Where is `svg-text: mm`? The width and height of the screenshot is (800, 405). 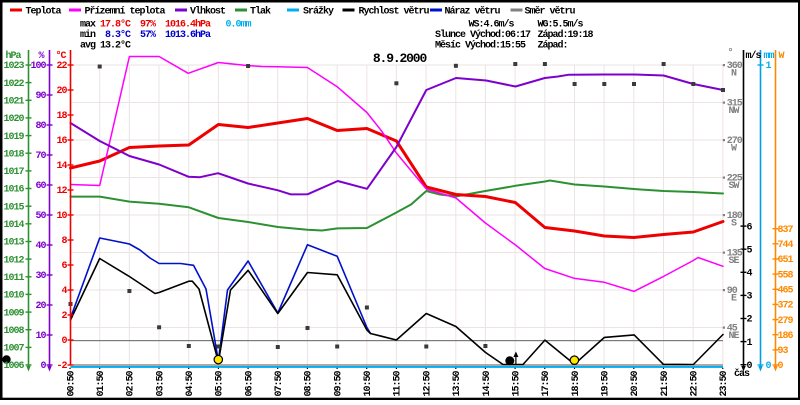
svg-text: mm is located at coordinates (769, 56).